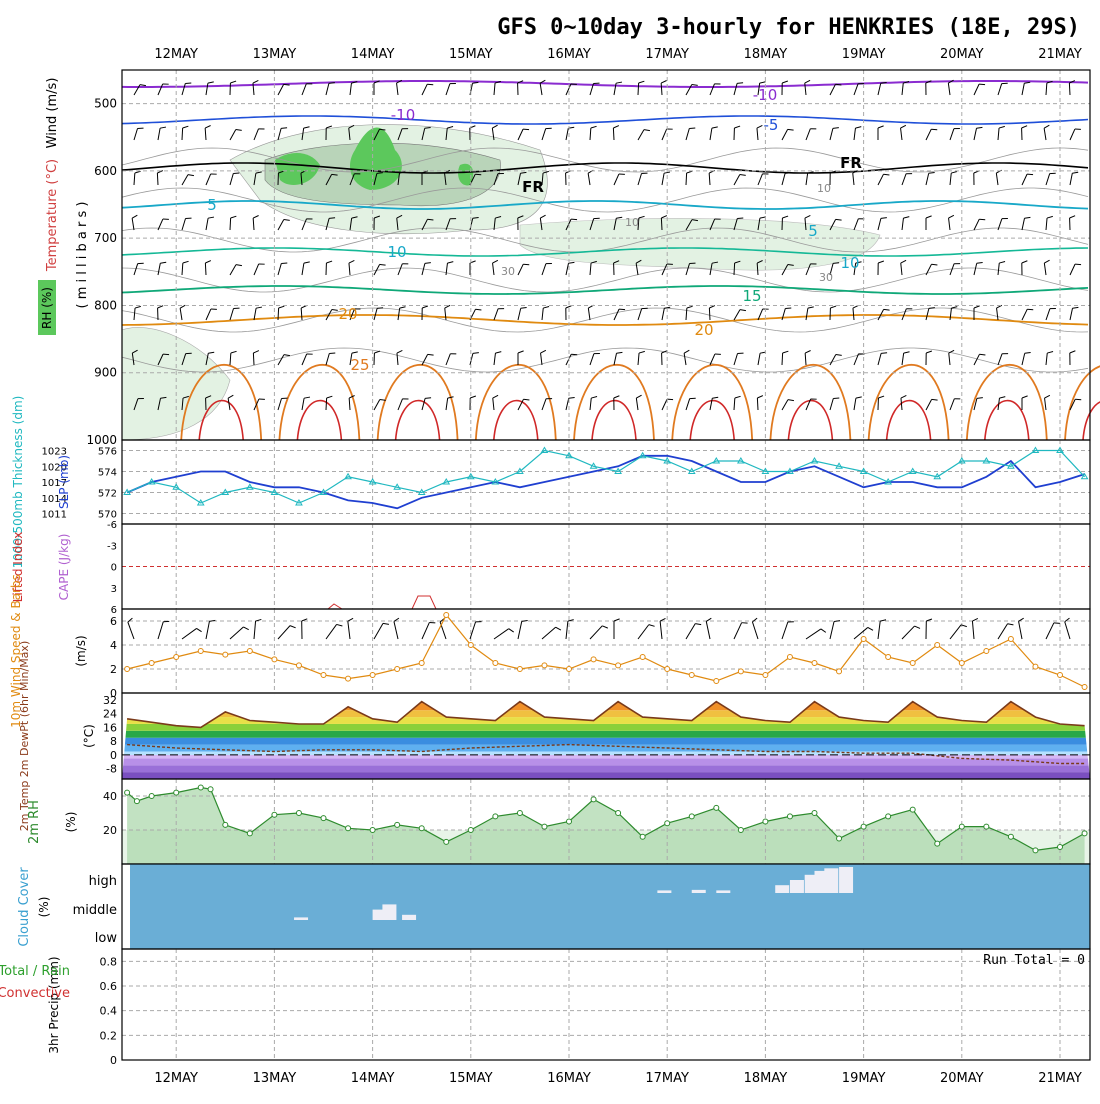 The image size is (1100, 1104). Describe the element at coordinates (113, 1060) in the screenshot. I see `y-tick-precip: 0` at that location.